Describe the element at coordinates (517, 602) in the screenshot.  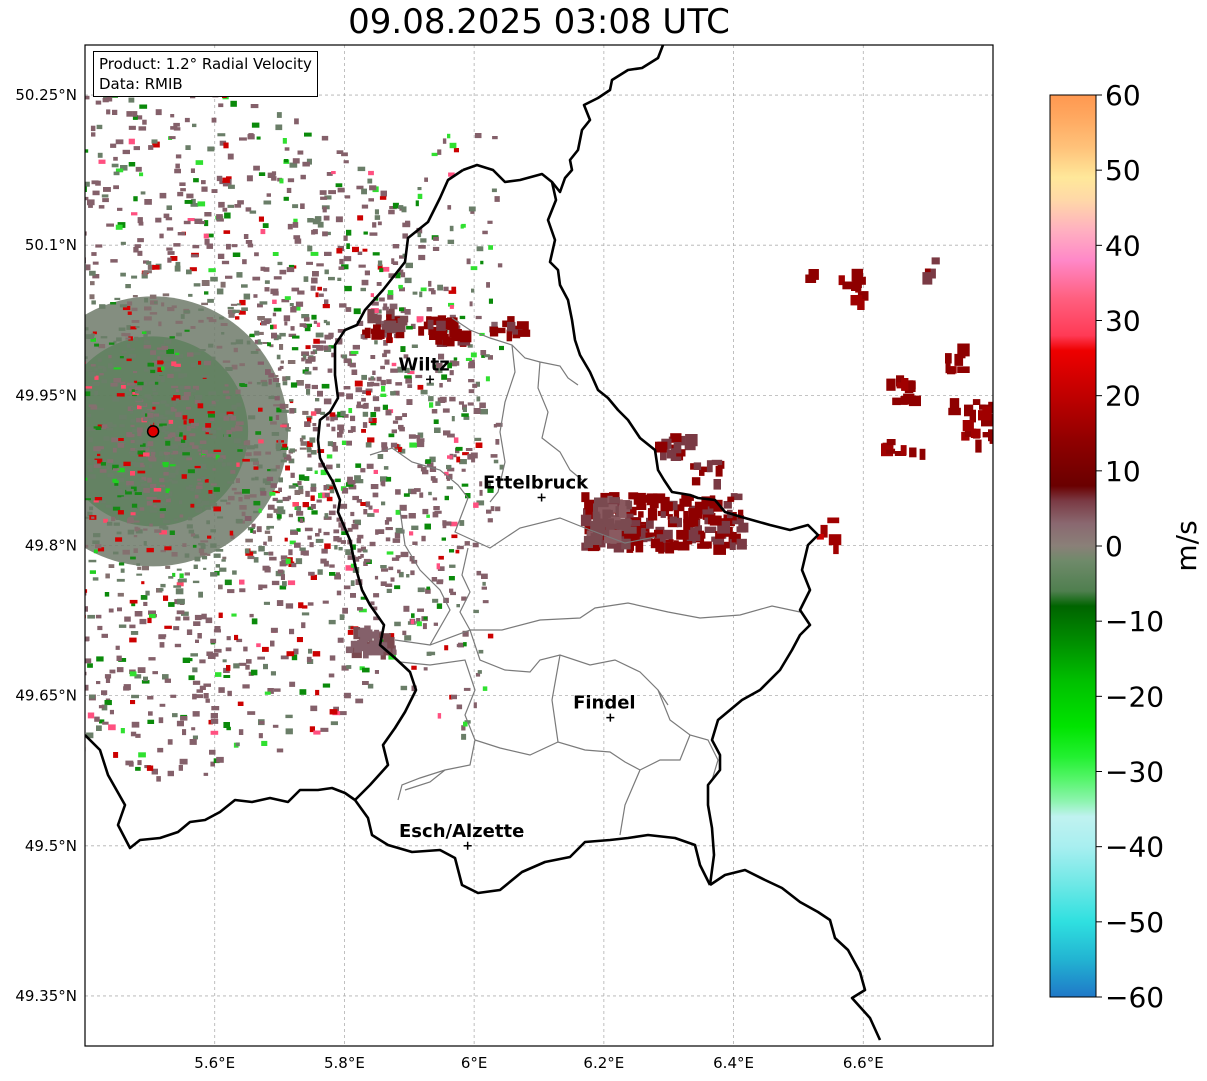
I see `city-markers: Wiltz Ettelbruck Findel Esch/Alzette` at that location.